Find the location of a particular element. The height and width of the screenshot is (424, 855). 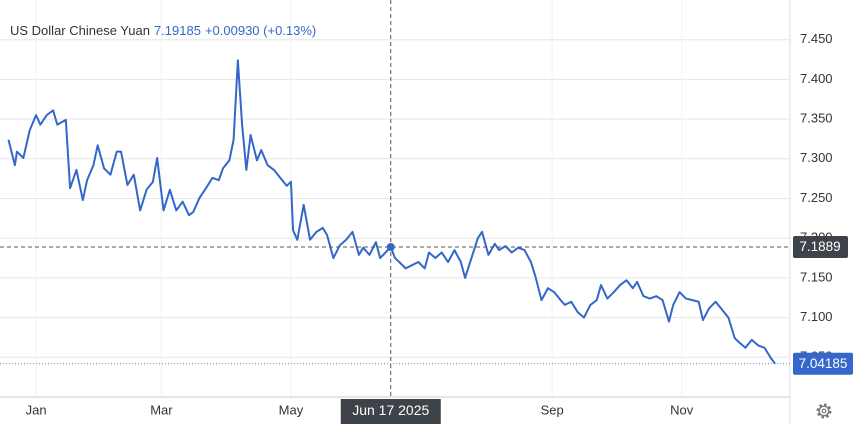

crosshair-x-box is located at coordinates (390, 411).